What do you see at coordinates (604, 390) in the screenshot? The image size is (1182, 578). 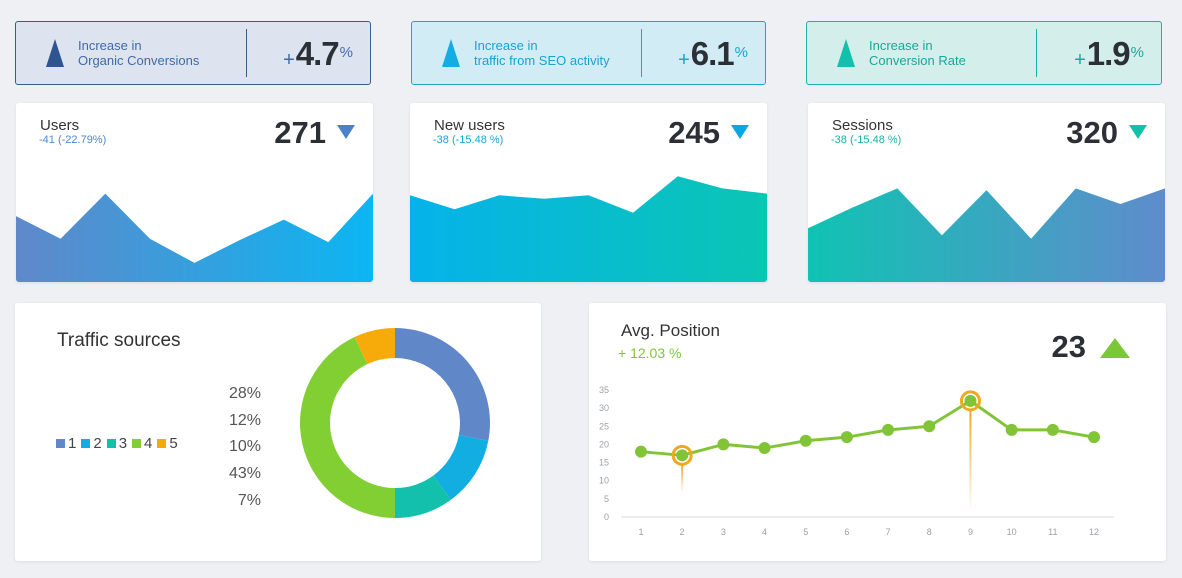 I see `y-tick-label: 35` at bounding box center [604, 390].